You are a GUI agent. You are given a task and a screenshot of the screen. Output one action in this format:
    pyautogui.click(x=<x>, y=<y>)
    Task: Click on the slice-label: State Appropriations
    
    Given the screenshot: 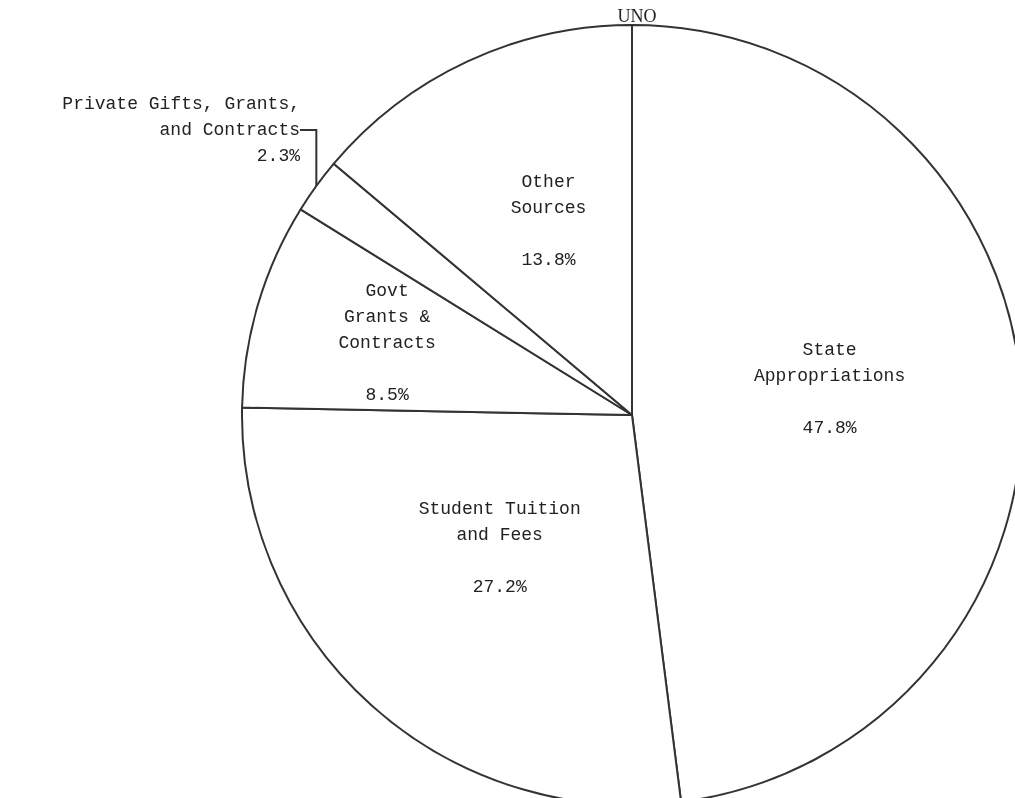 What is the action you would take?
    pyautogui.click(x=829, y=362)
    